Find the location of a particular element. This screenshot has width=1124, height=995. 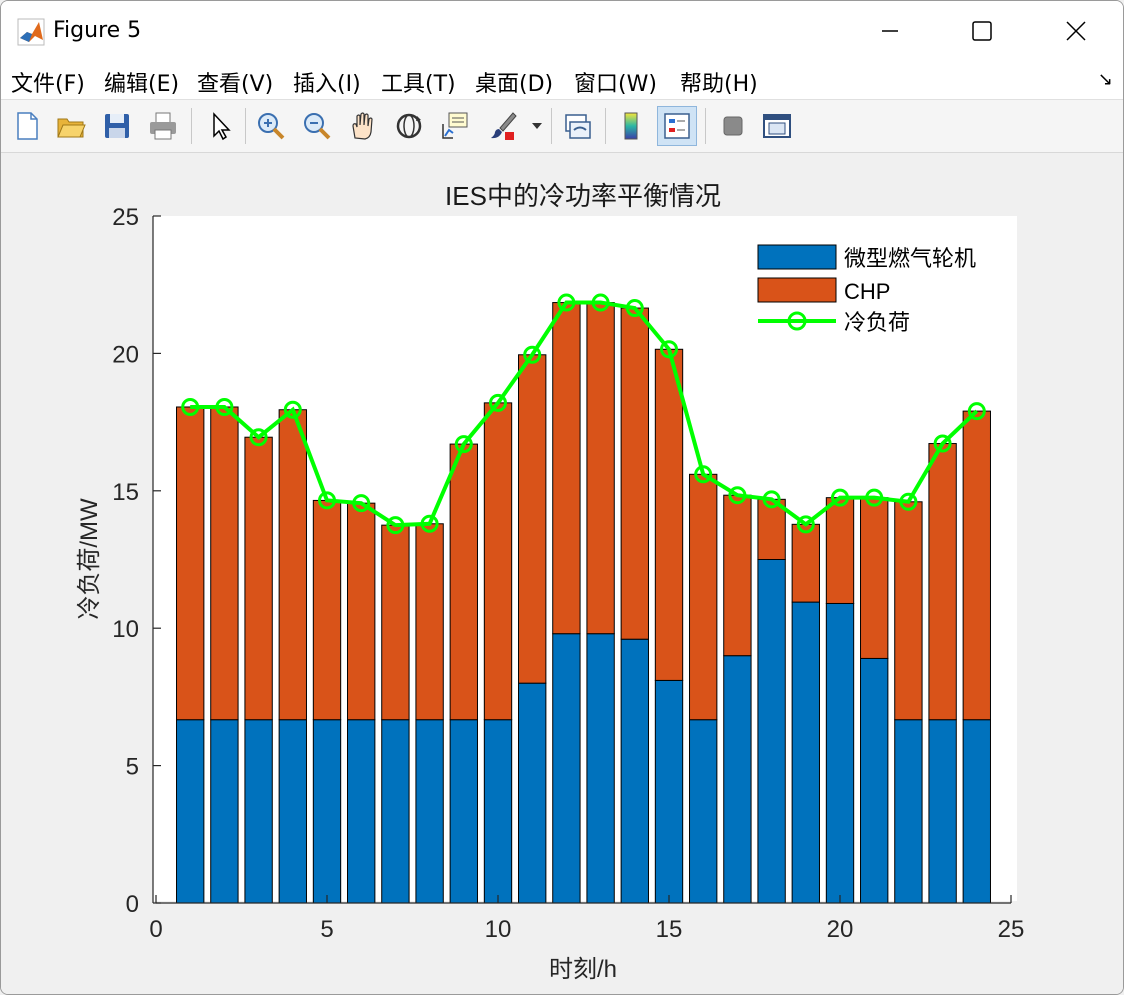

pan-button is located at coordinates (363, 126).